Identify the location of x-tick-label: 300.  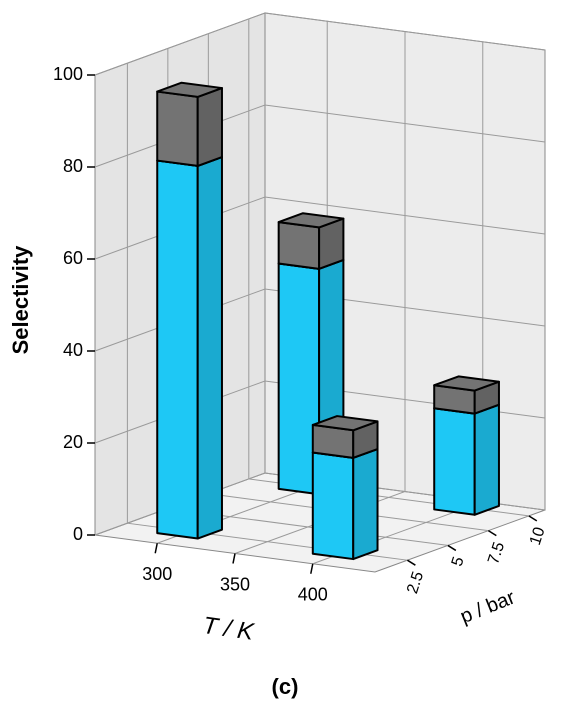
(157, 574).